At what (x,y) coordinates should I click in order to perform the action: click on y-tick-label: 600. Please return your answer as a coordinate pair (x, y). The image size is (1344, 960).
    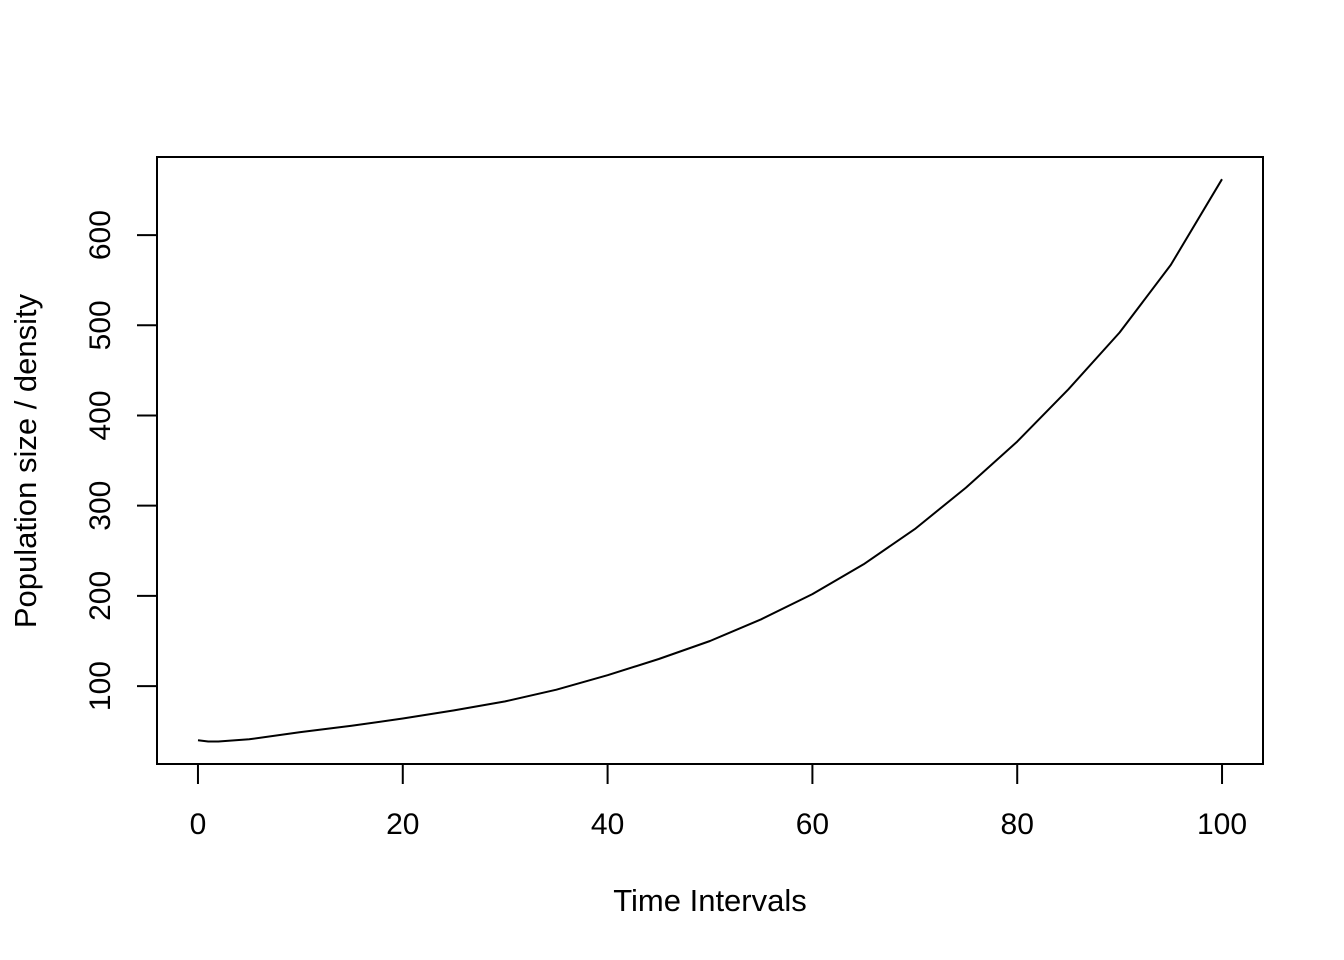
    Looking at the image, I should click on (100, 235).